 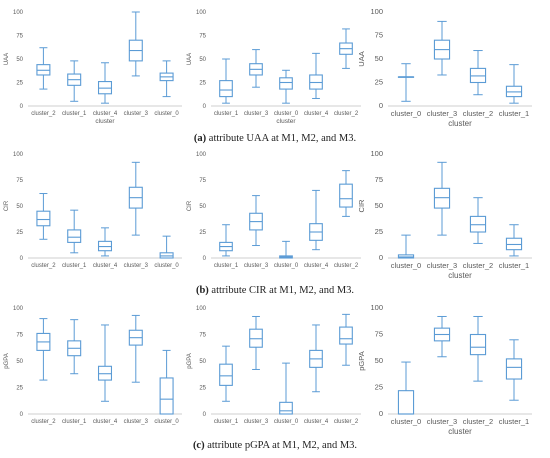 I want to click on b-m2-cluster_1-xtick: cluster_1, so click(x=226, y=266).